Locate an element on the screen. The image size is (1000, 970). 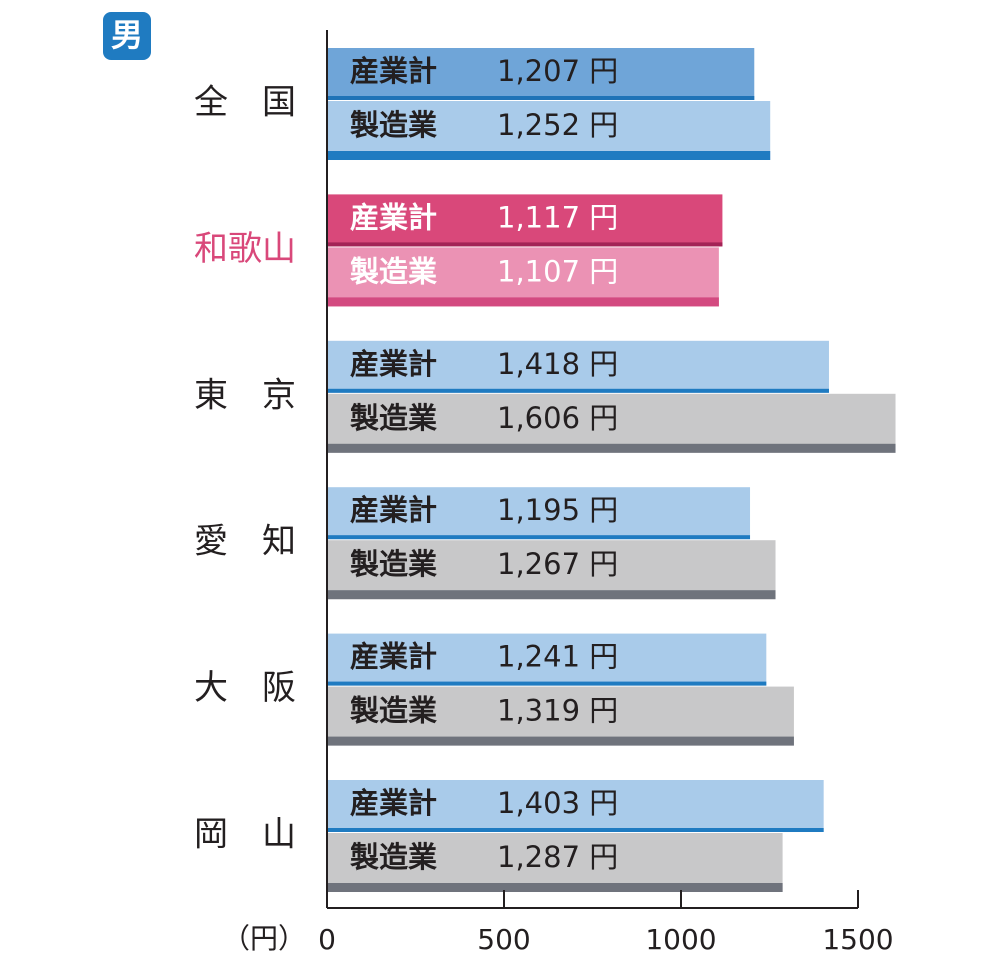
x-tick-label: 1000 is located at coordinates (680, 939).